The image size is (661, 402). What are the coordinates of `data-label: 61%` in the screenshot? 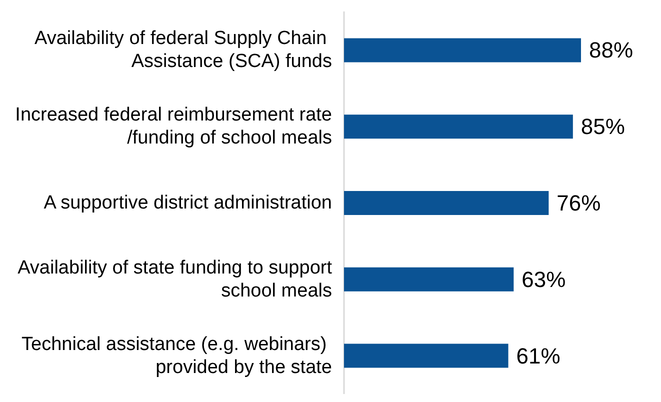 It's located at (538, 355).